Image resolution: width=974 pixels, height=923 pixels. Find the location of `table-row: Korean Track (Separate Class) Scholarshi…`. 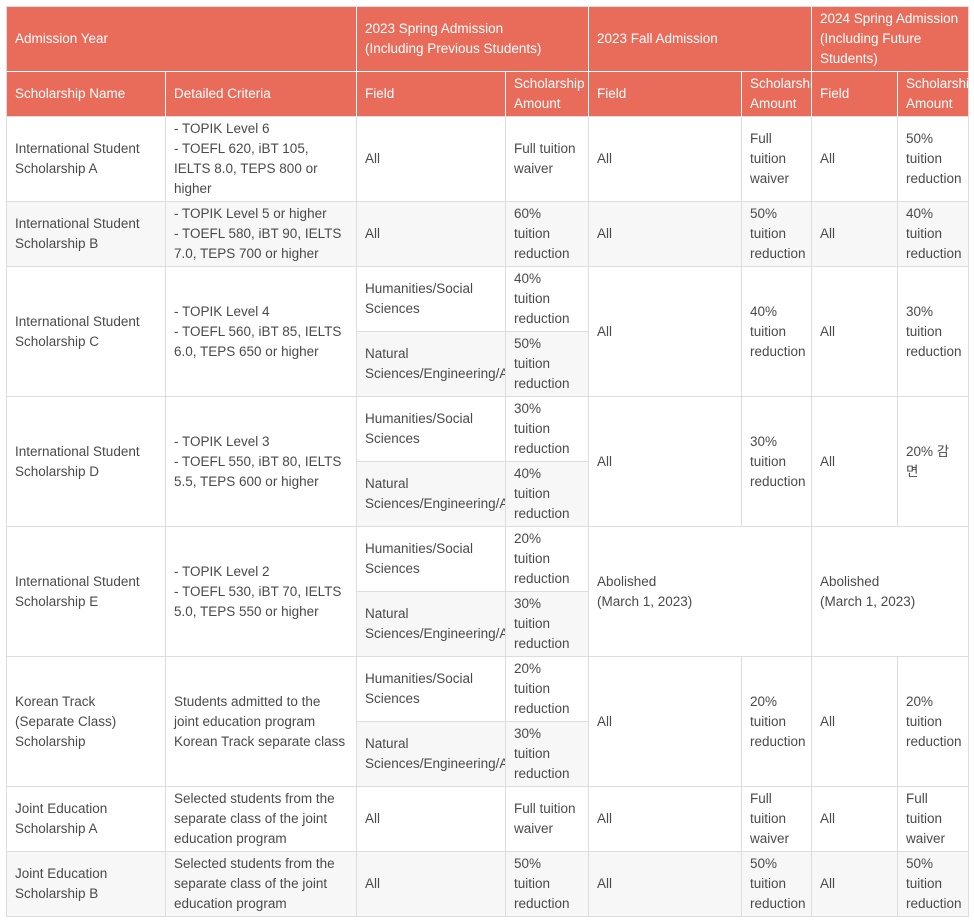

table-row: Korean Track (Separate Class) Scholarshi… is located at coordinates (488, 722).